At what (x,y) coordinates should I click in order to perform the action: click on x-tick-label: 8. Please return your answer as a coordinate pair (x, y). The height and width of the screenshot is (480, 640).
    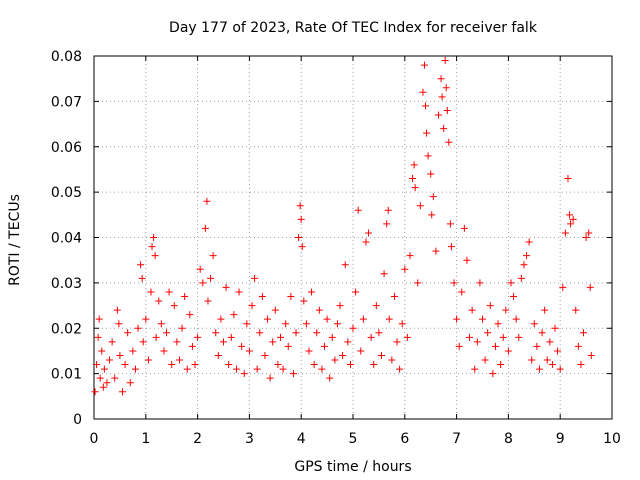
    Looking at the image, I should click on (508, 439).